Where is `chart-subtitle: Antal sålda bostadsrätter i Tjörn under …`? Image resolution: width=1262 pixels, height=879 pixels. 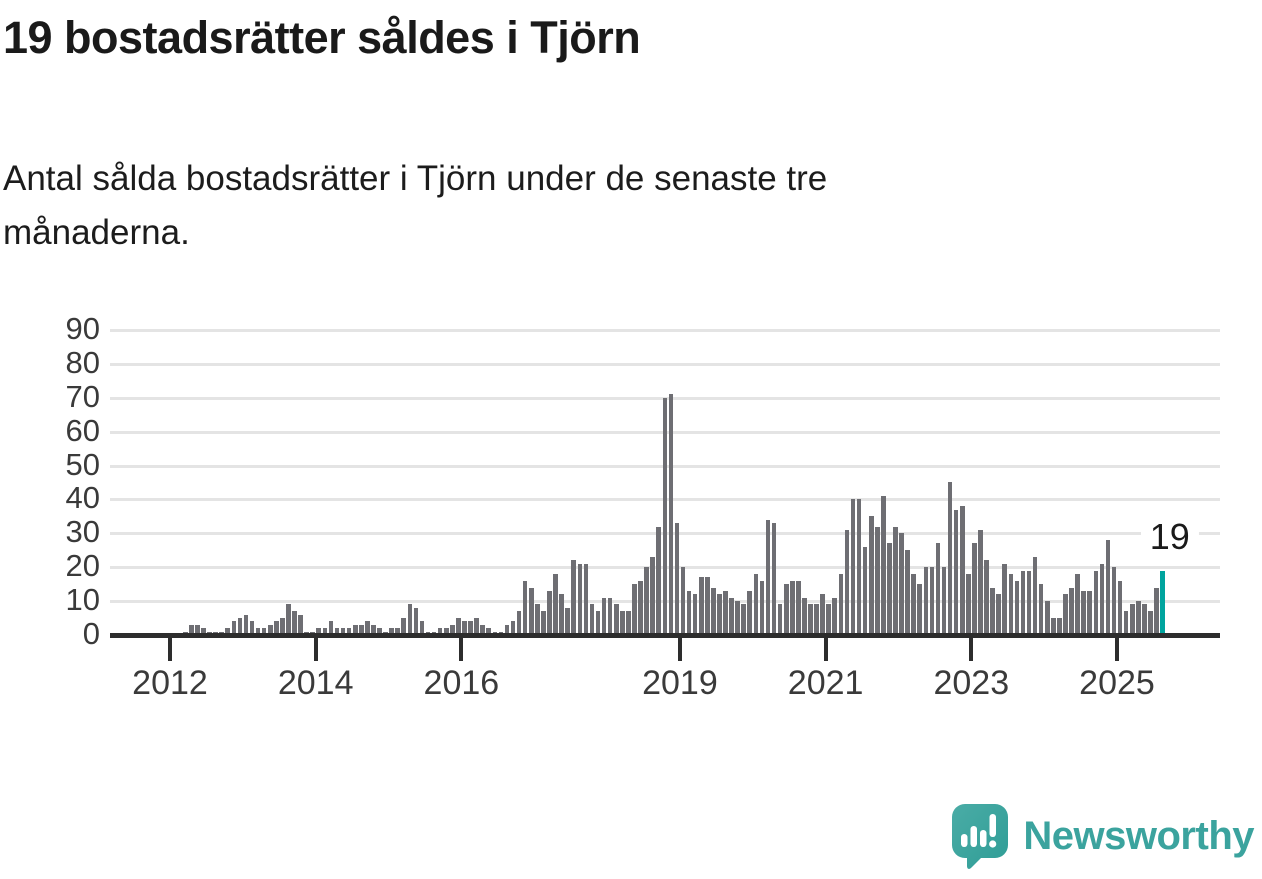
chart-subtitle: Antal sålda bostadsrätter i Tjörn under … is located at coordinates (415, 206).